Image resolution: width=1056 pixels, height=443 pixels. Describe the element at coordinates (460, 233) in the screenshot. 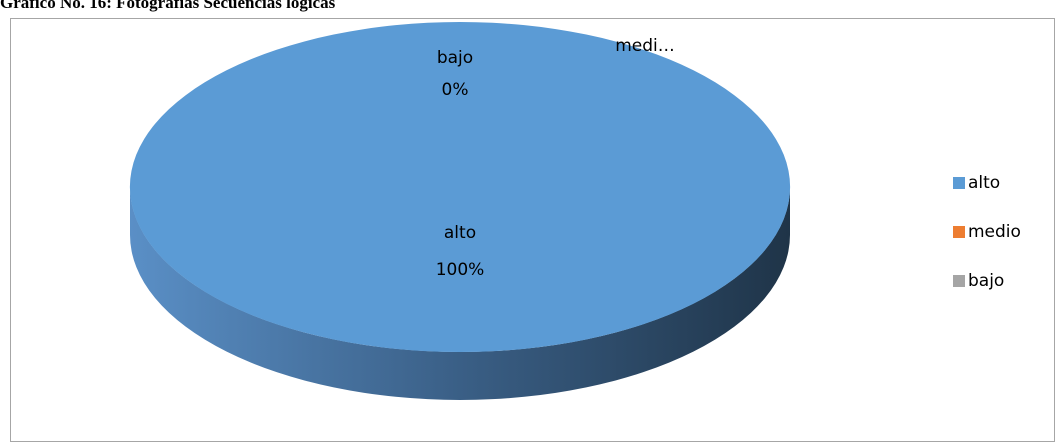

I see `data-label-name: alto` at that location.